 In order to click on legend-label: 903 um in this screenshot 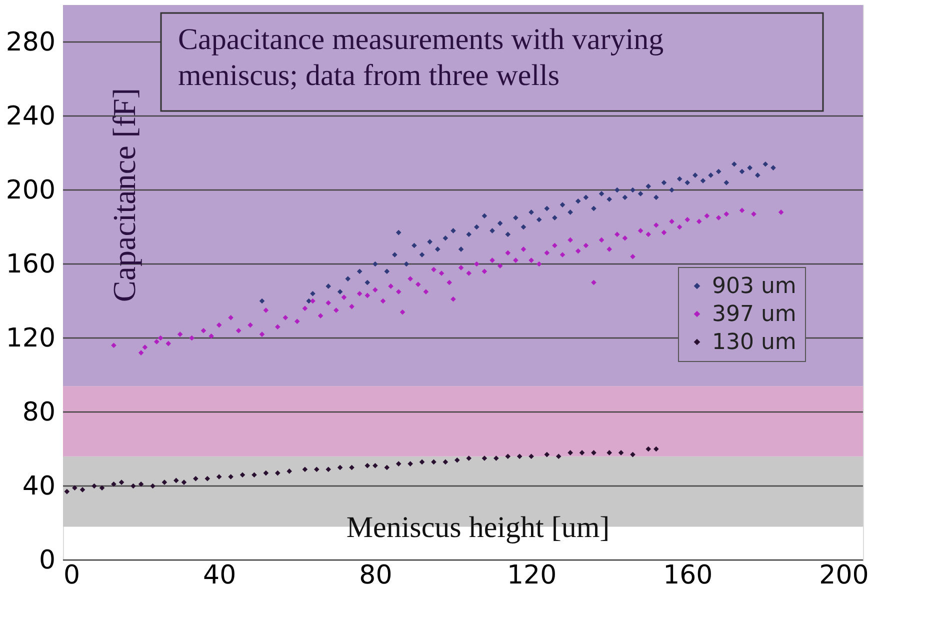, I will do `click(754, 286)`.